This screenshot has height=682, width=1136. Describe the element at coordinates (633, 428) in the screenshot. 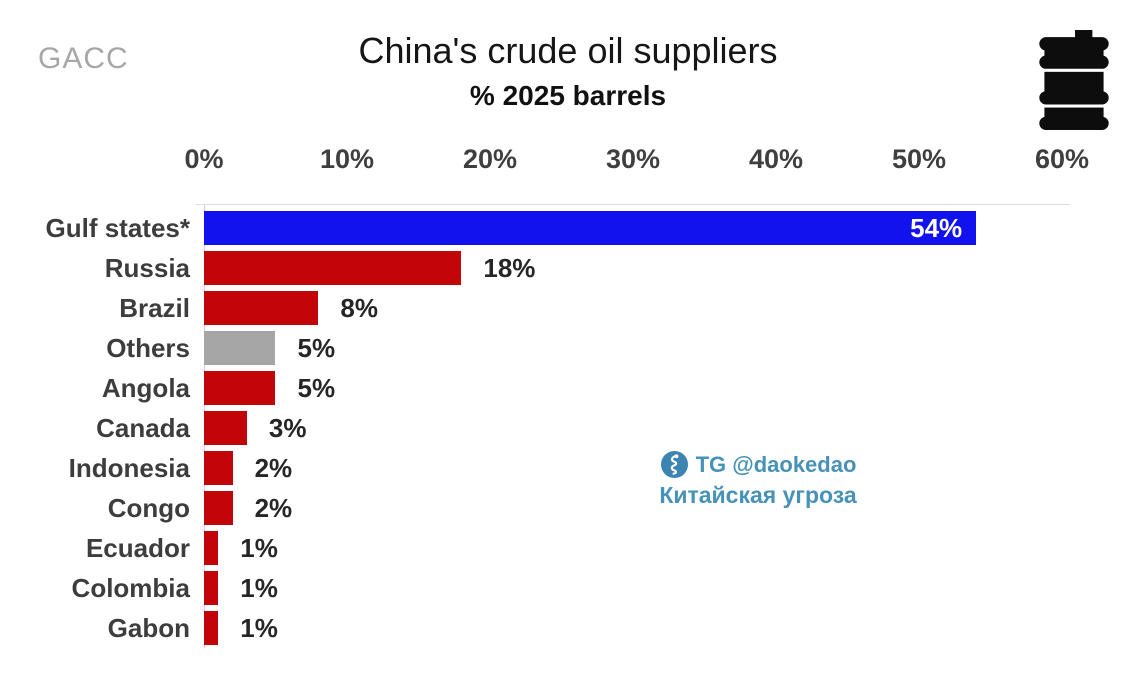

I see `bar-area: 3%` at that location.